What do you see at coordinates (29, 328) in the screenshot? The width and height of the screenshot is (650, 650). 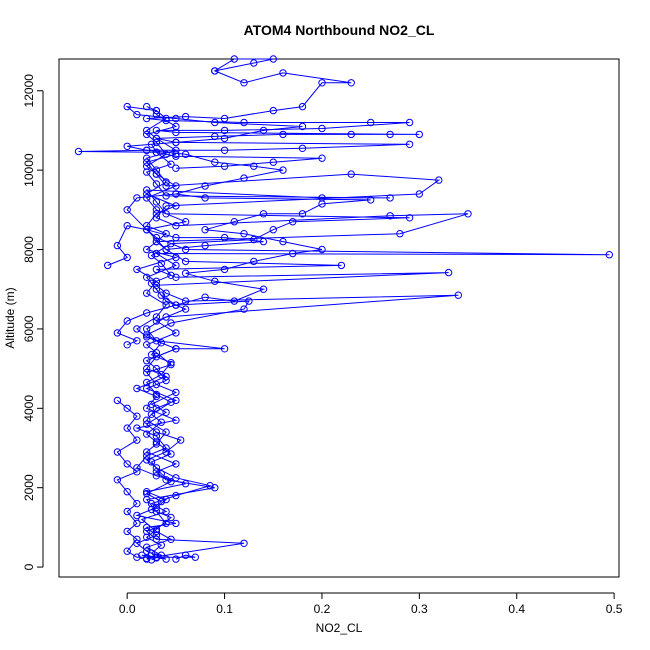 I see `y-tick-label: 6000` at bounding box center [29, 328].